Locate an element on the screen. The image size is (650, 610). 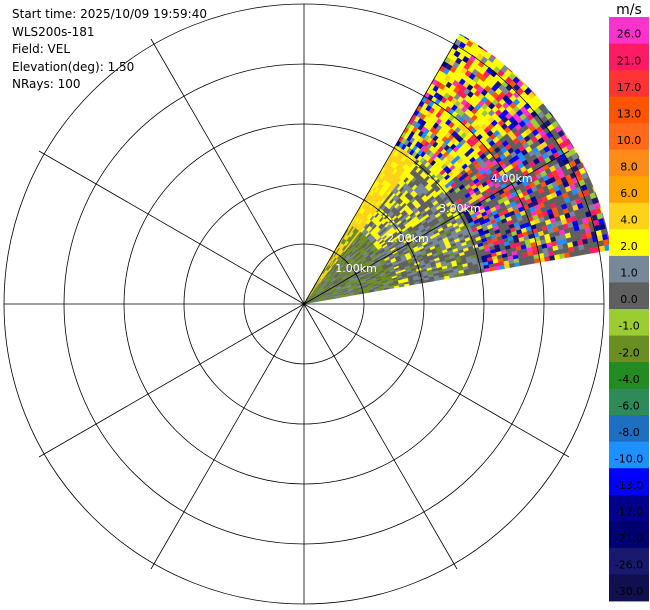
colorbar-tick-label: -26.0 is located at coordinates (629, 565).